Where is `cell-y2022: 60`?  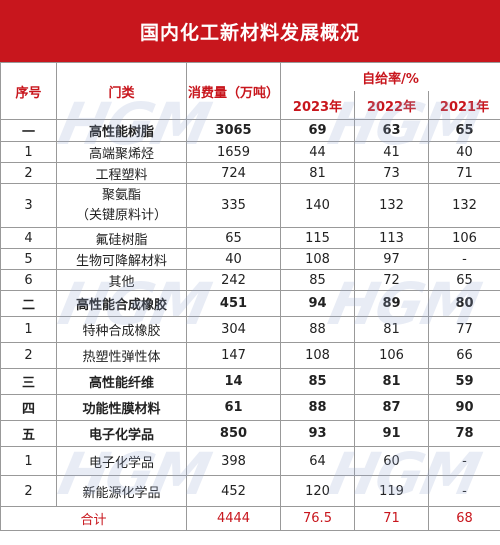
cell-y2022: 60 is located at coordinates (391, 461).